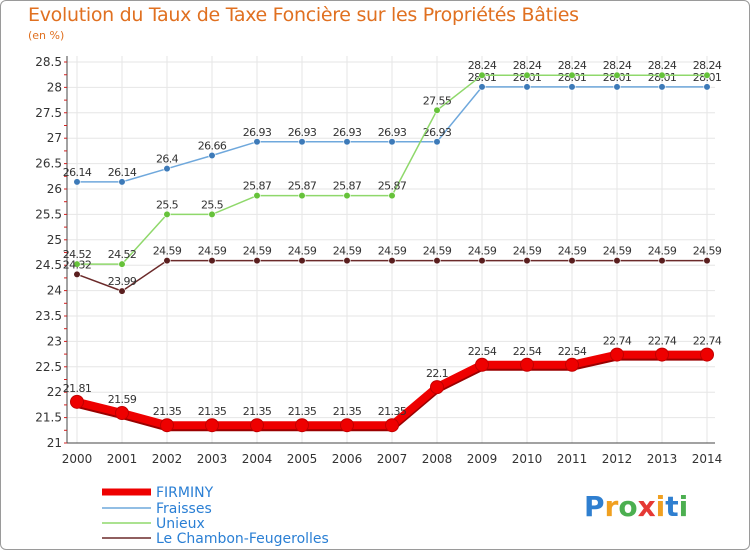  I want to click on x-tick-label: 2002, so click(167, 459).